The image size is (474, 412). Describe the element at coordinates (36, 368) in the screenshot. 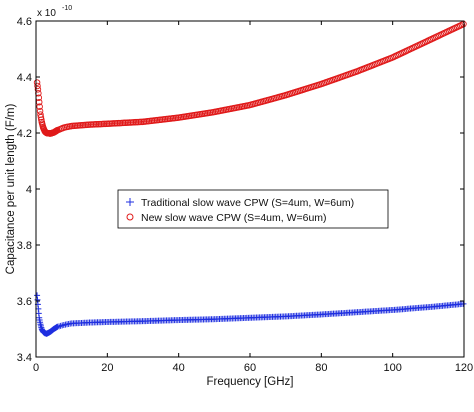

I see `x-tick-label: 0` at that location.